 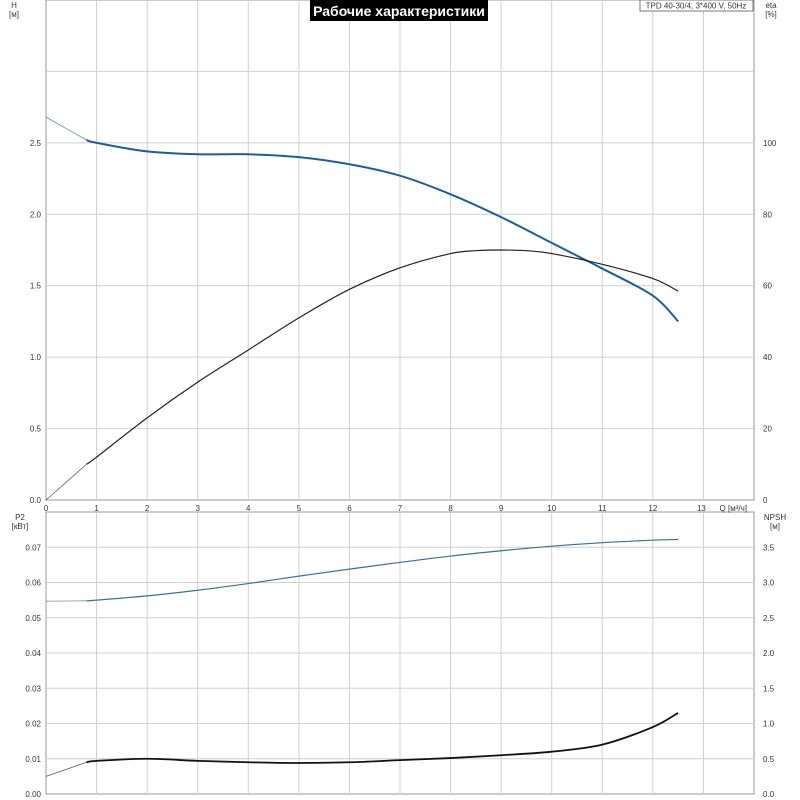 I want to click on pump-info-box, so click(x=696, y=6).